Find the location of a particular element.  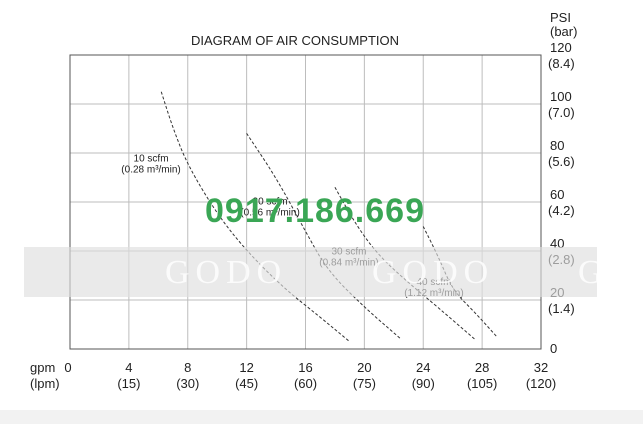

series-label: 10 scfm is located at coordinates (151, 159).